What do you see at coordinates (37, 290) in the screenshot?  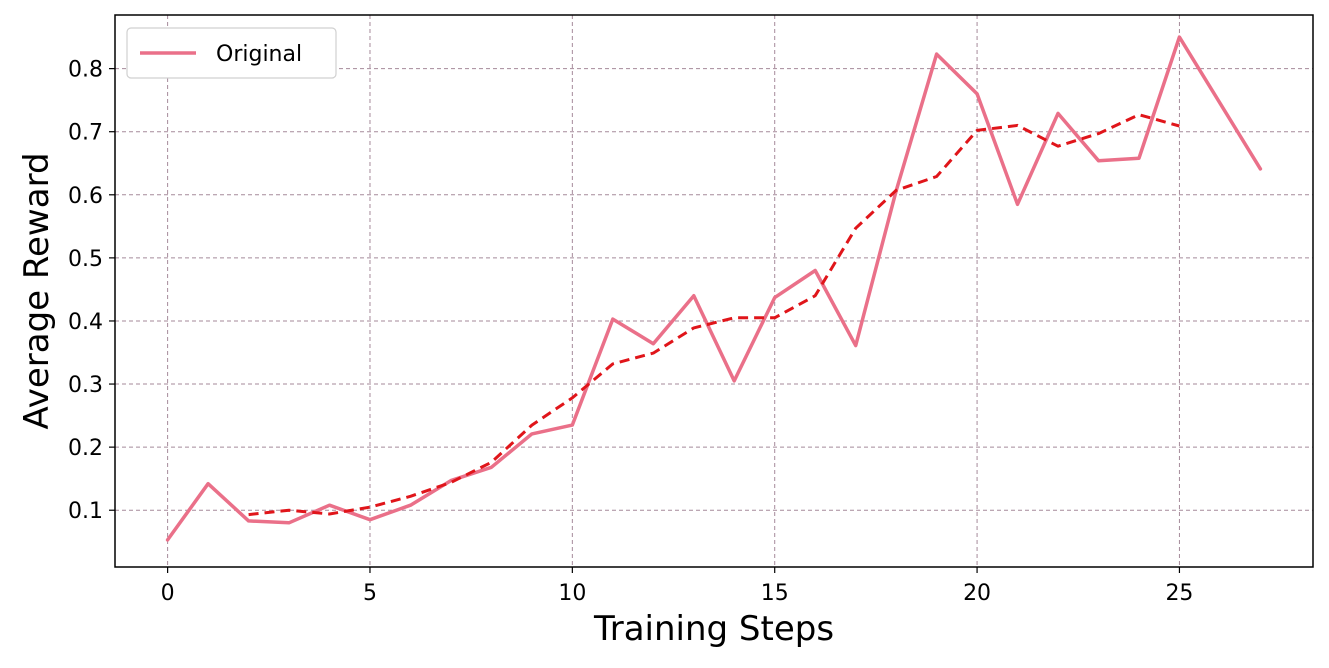 I see `y-axis-label: Average Reward` at bounding box center [37, 290].